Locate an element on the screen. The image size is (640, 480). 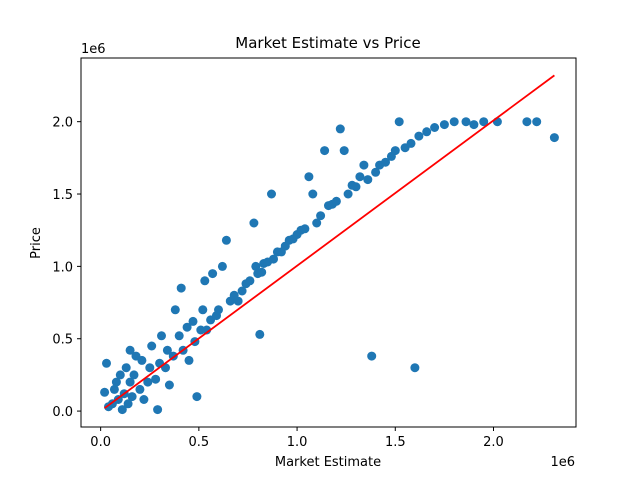
y-axis-label: Price is located at coordinates (36, 243).